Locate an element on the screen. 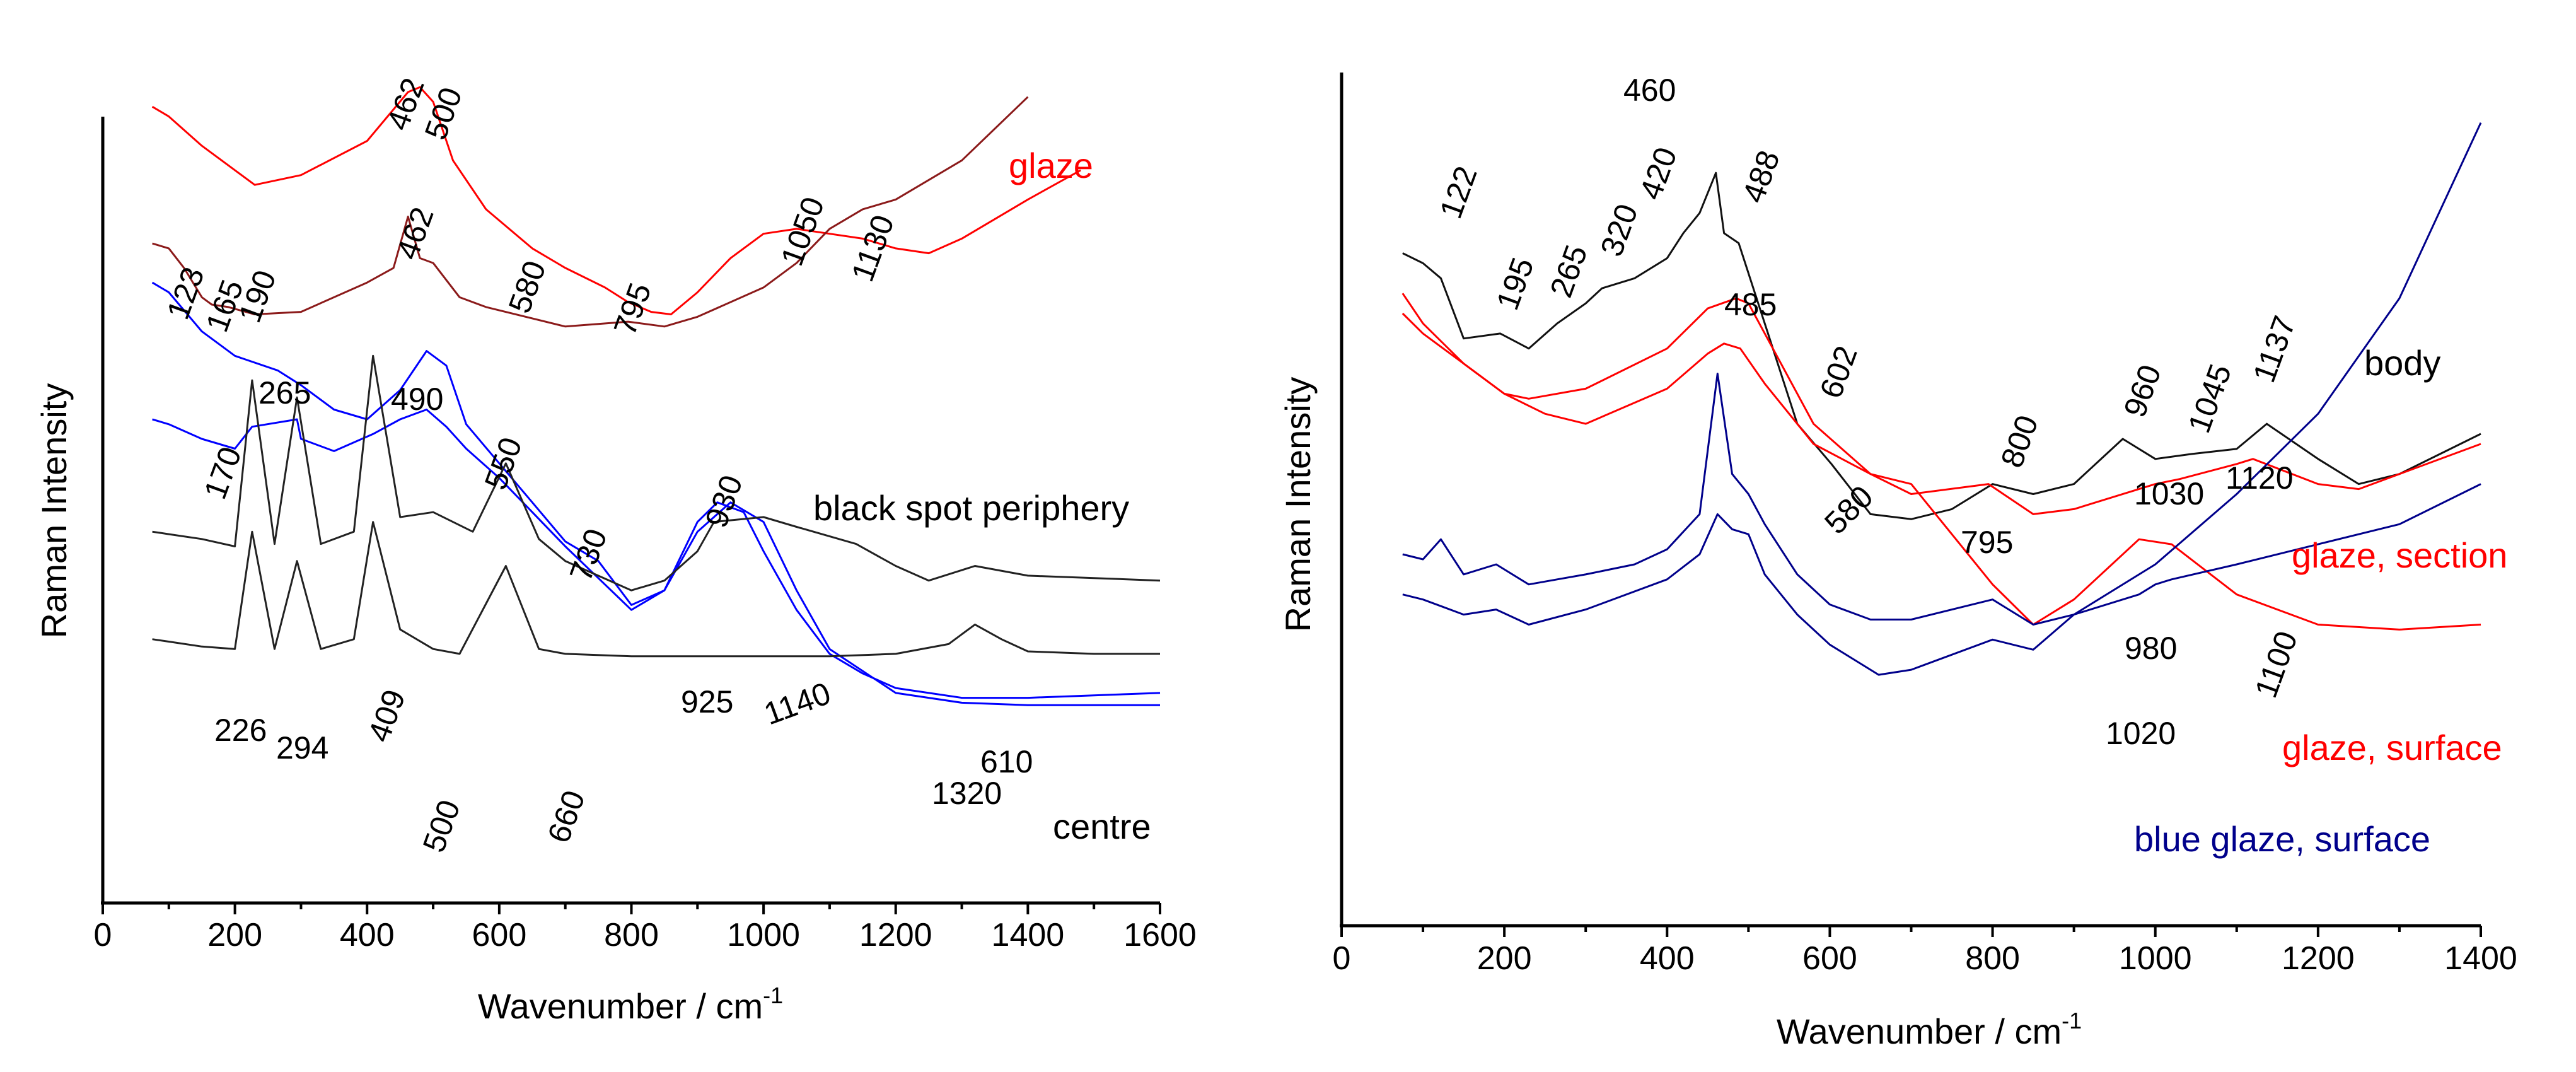  peak-label: 409 is located at coordinates (387, 716).